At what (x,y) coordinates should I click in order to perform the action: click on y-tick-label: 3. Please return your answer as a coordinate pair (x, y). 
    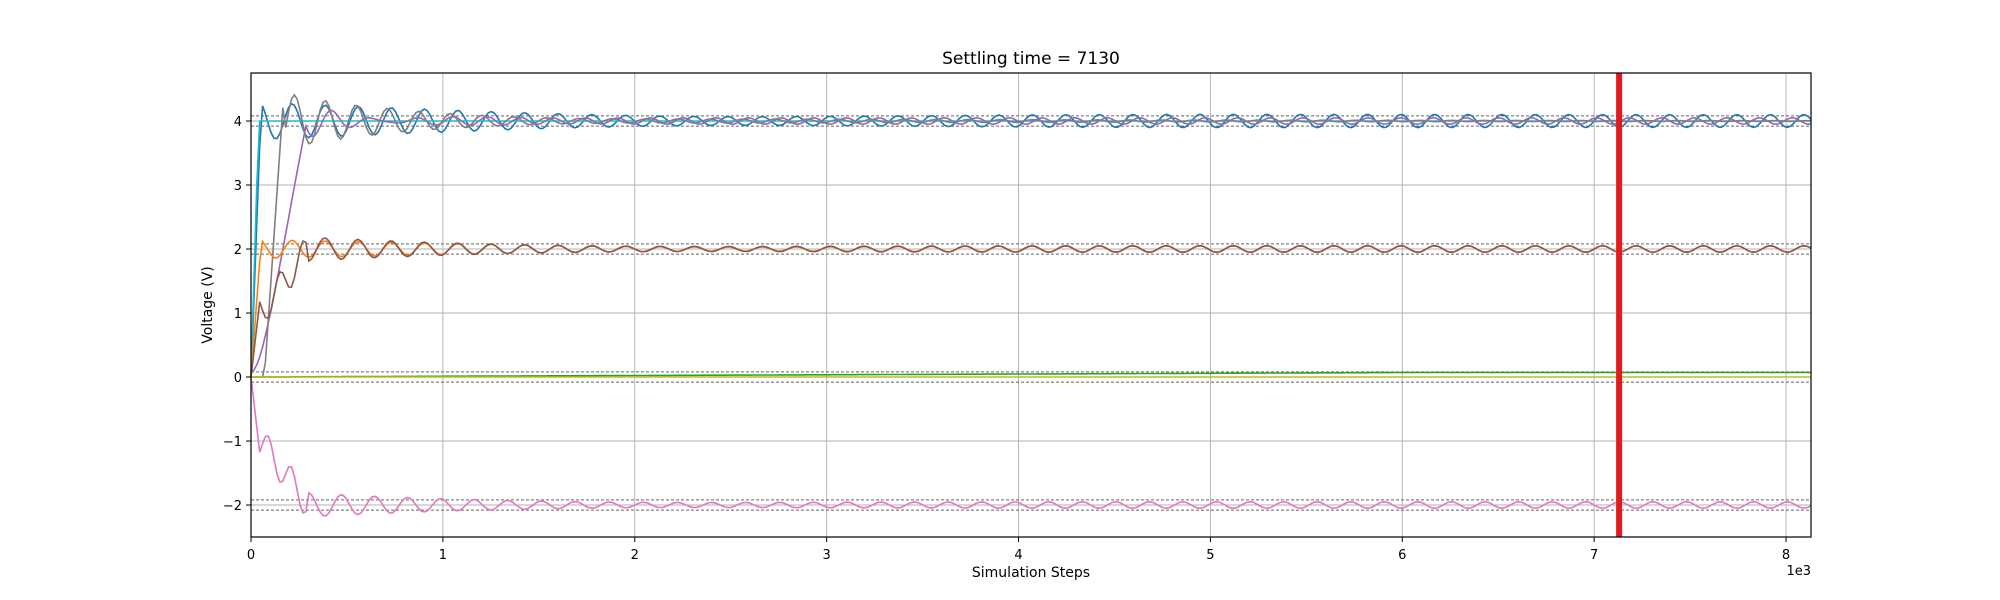
    Looking at the image, I should click on (238, 186).